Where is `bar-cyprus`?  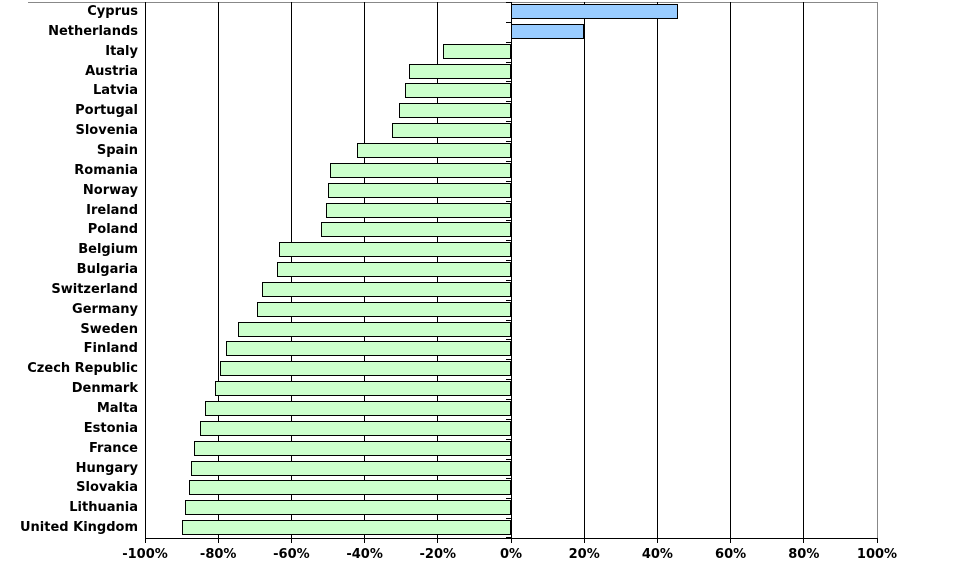
bar-cyprus is located at coordinates (594, 11).